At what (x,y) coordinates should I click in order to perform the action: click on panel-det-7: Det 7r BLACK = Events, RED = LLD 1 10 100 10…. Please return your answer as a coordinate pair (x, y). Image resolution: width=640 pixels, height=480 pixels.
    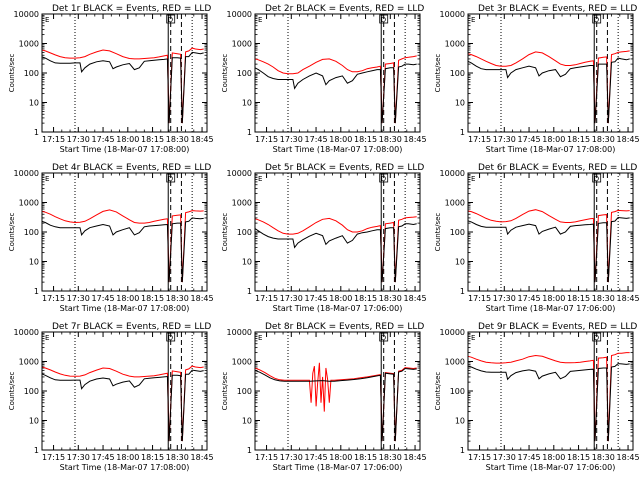
    Looking at the image, I should click on (111, 397).